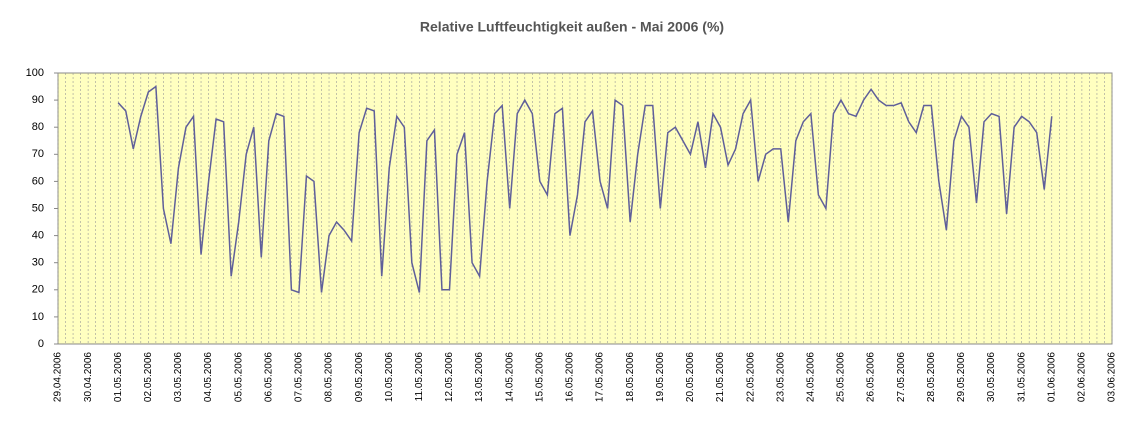  I want to click on y-tick-label: 60, so click(38, 181).